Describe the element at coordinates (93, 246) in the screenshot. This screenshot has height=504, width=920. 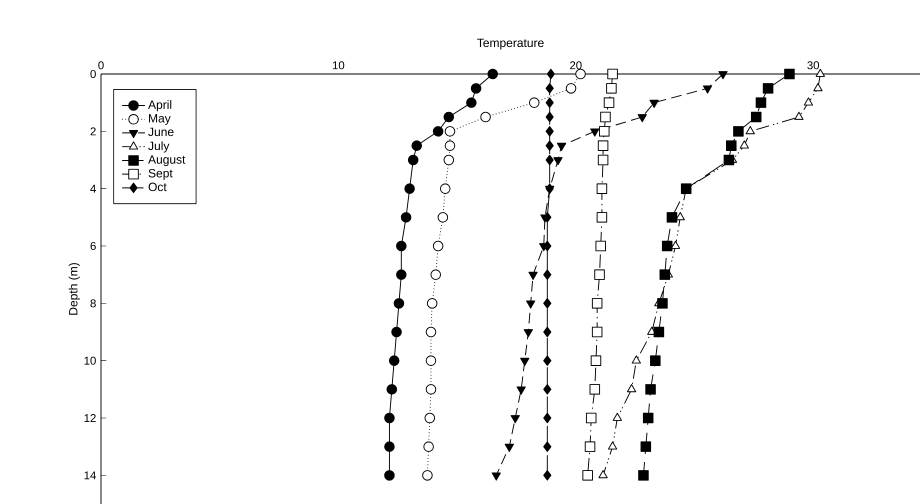
I see `y-tick-label: 6` at that location.